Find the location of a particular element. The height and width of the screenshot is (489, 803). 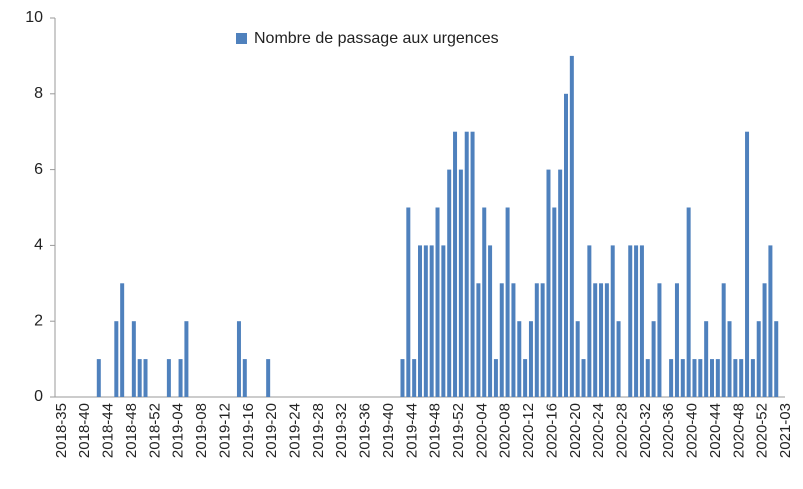

x-tick-label: 2020-36 is located at coordinates (668, 430).